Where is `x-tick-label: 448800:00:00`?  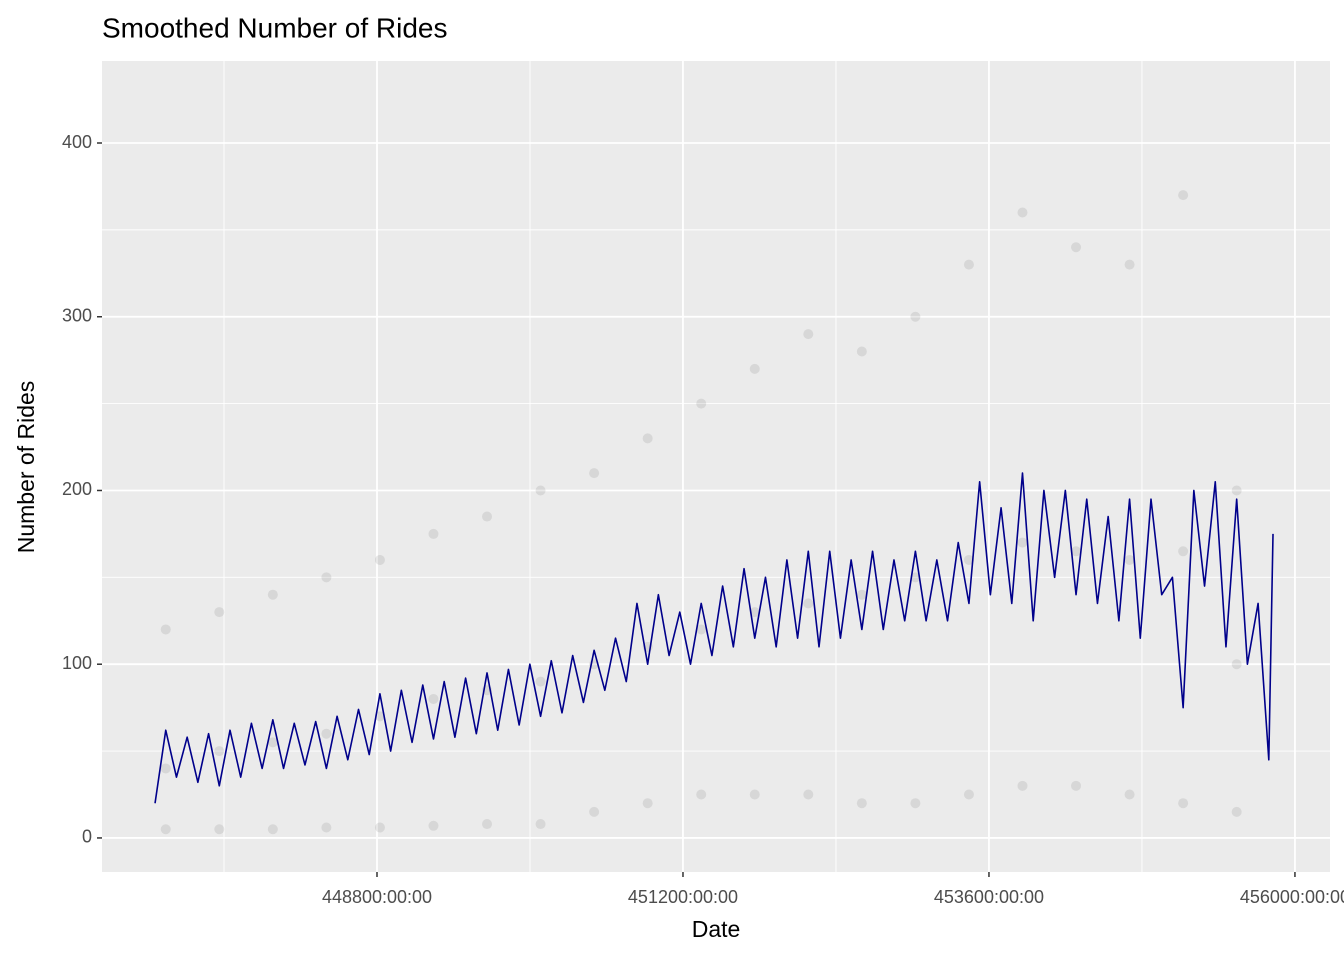 x-tick-label: 448800:00:00 is located at coordinates (377, 897).